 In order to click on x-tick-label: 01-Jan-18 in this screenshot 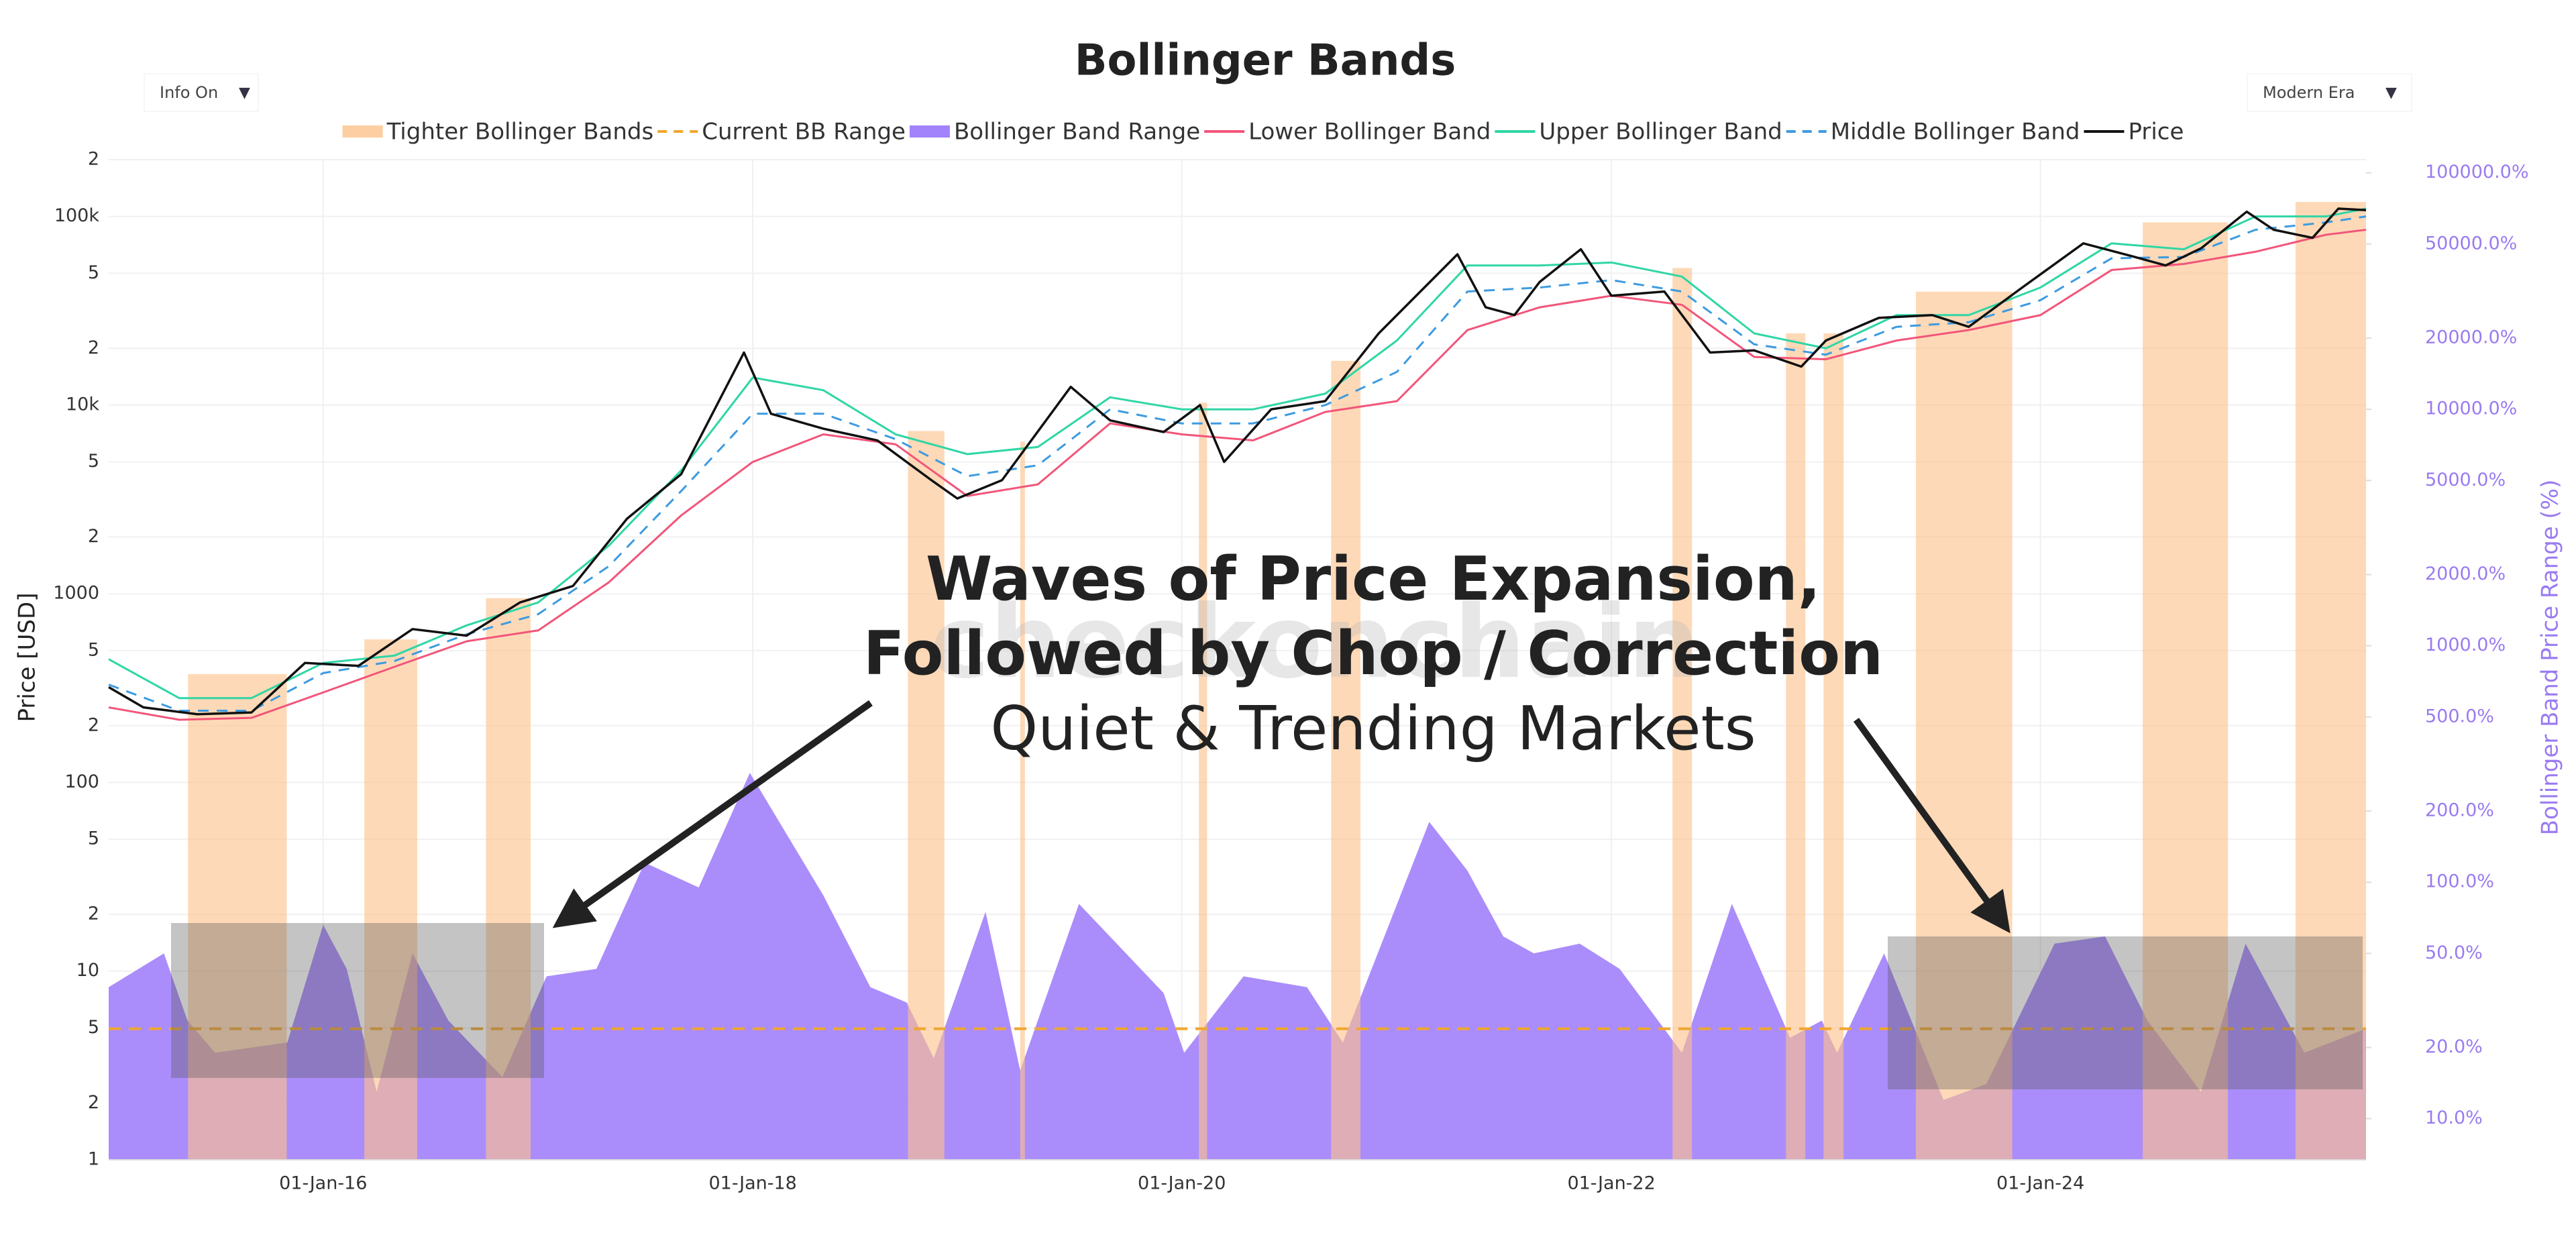, I will do `click(753, 1183)`.